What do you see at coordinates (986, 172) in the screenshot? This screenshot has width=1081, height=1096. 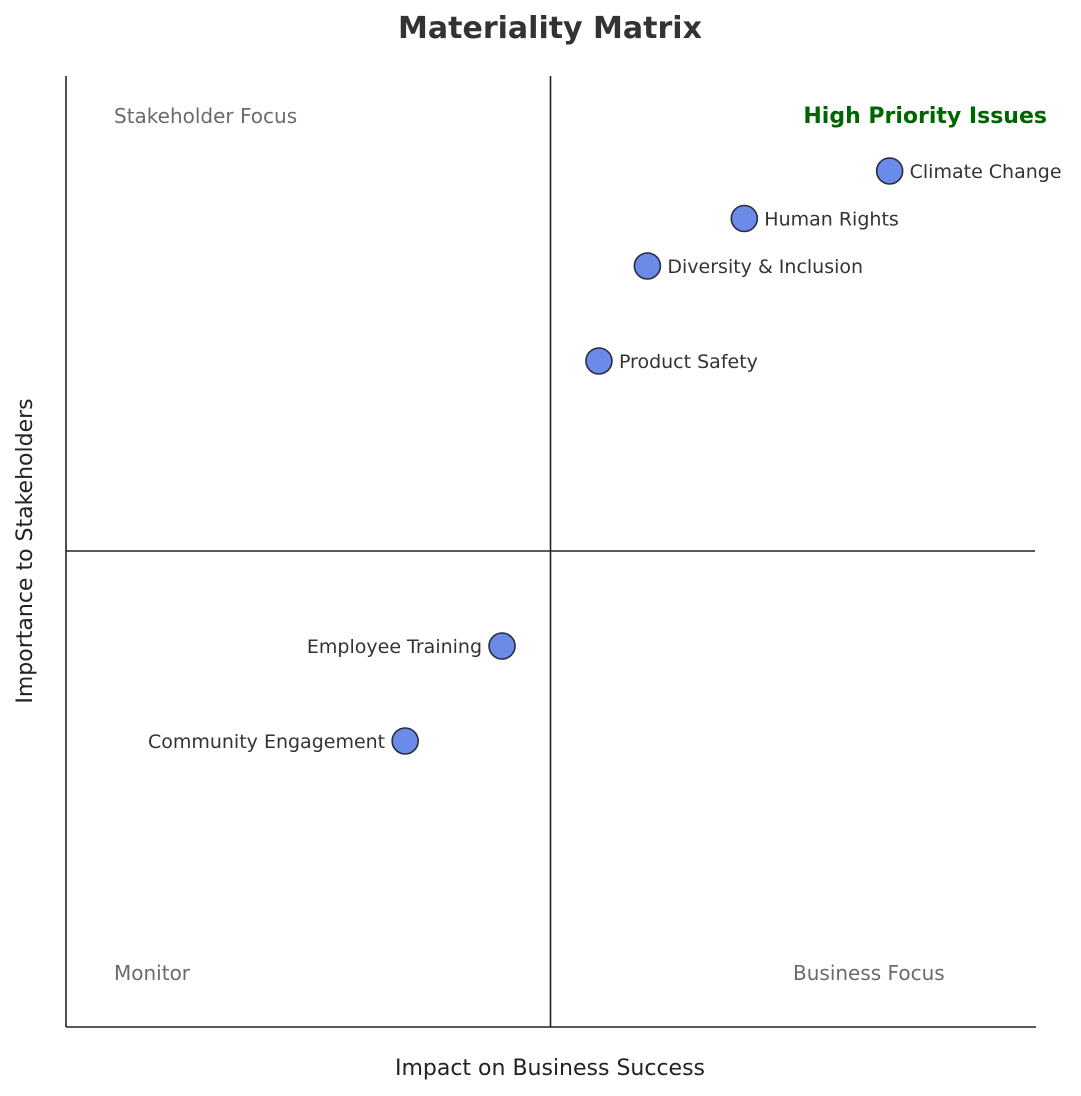 I see `data-point-label: Climate Change` at bounding box center [986, 172].